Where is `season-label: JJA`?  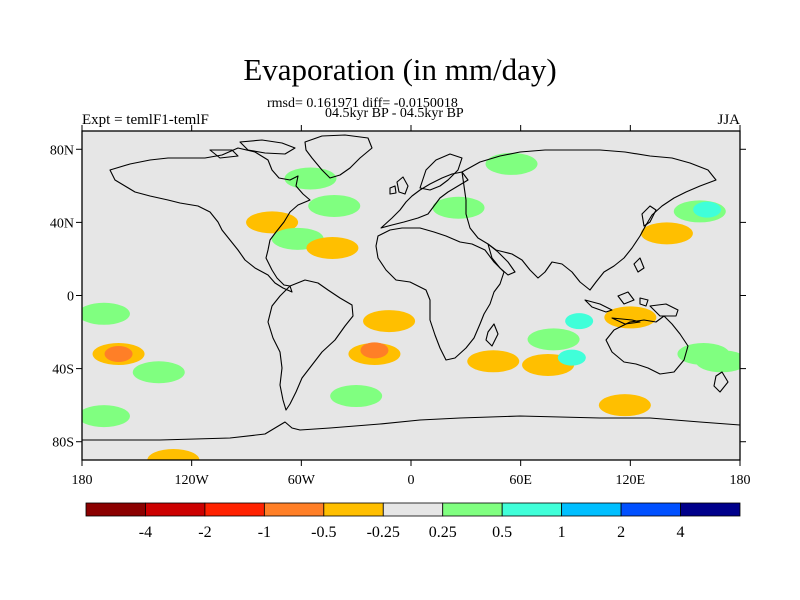
season-label: JJA is located at coordinates (728, 120).